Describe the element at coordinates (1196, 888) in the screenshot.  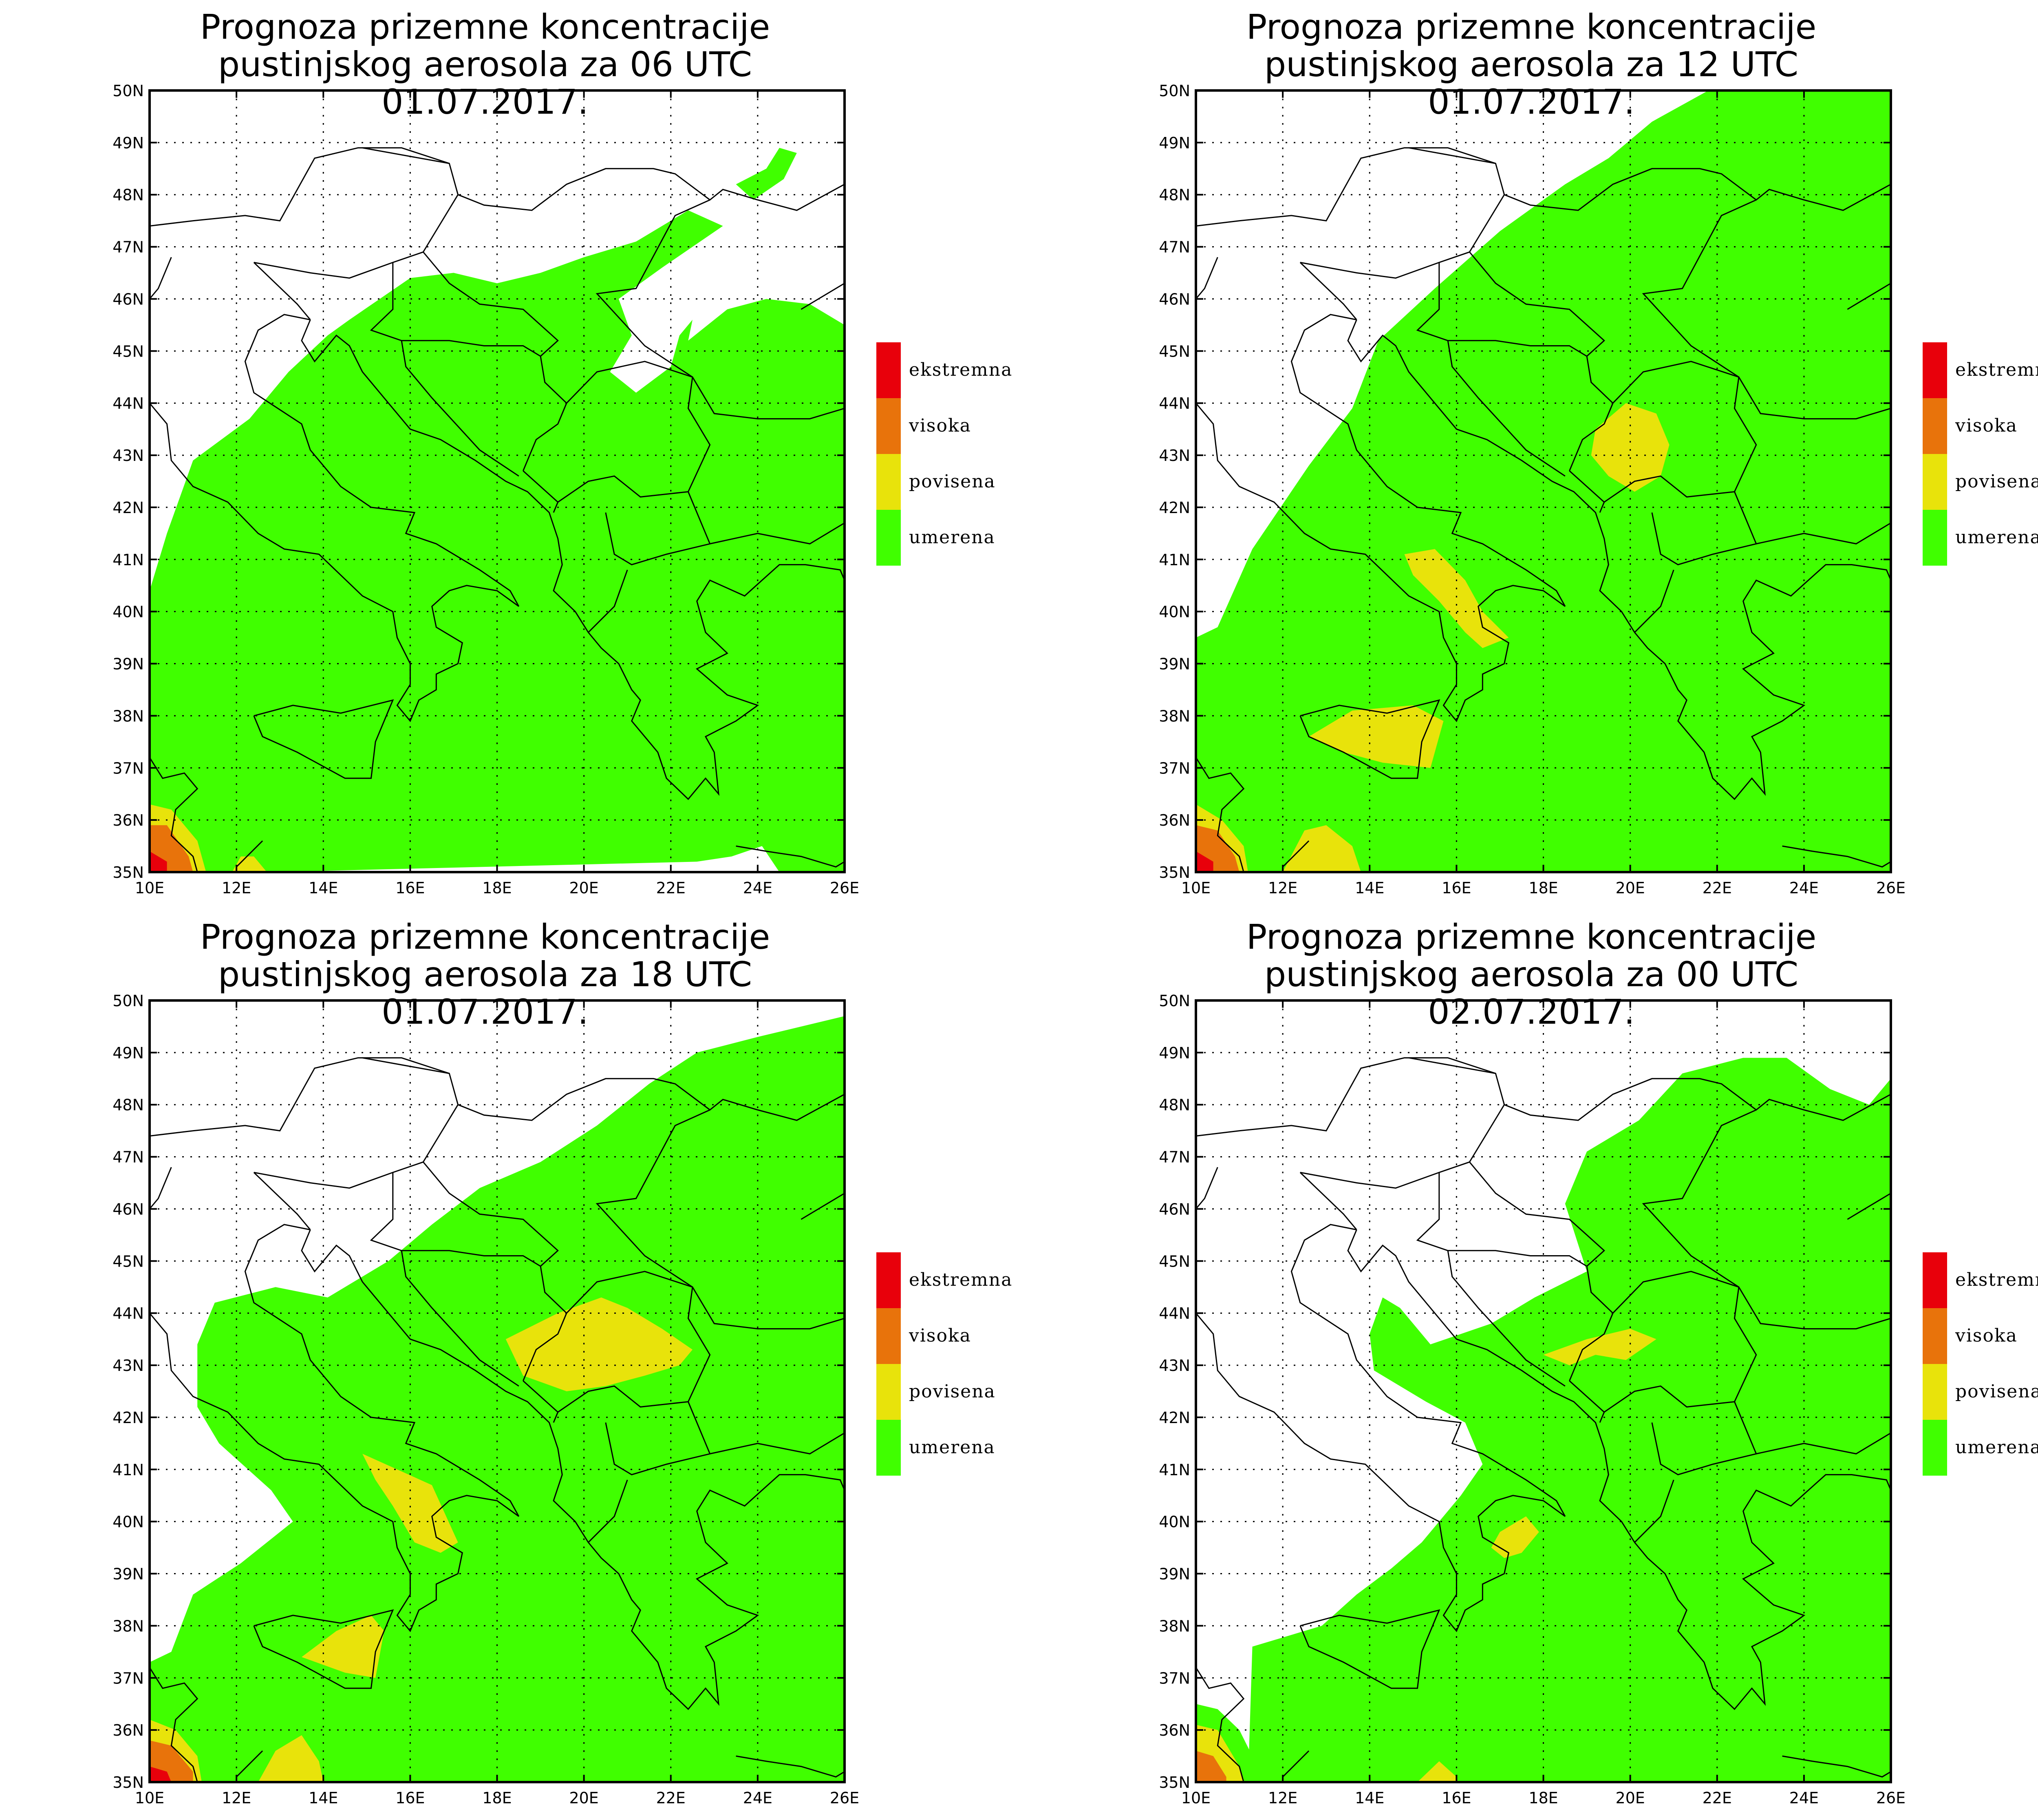
I see `lon-label: 10E` at that location.